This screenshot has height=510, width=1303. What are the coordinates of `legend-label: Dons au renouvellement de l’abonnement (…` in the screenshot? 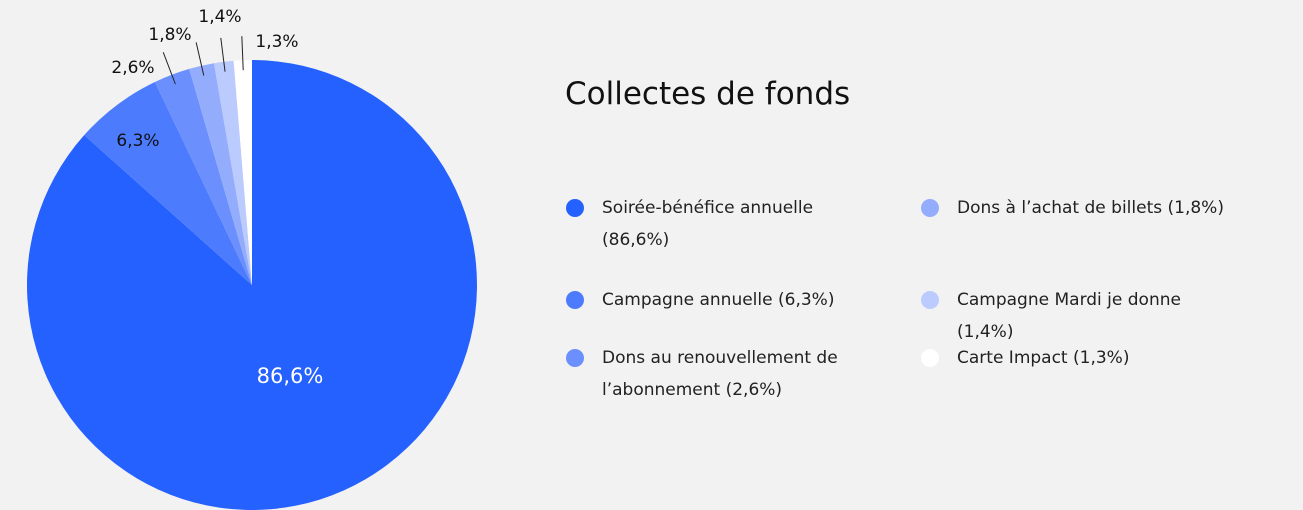 It's located at (720, 374).